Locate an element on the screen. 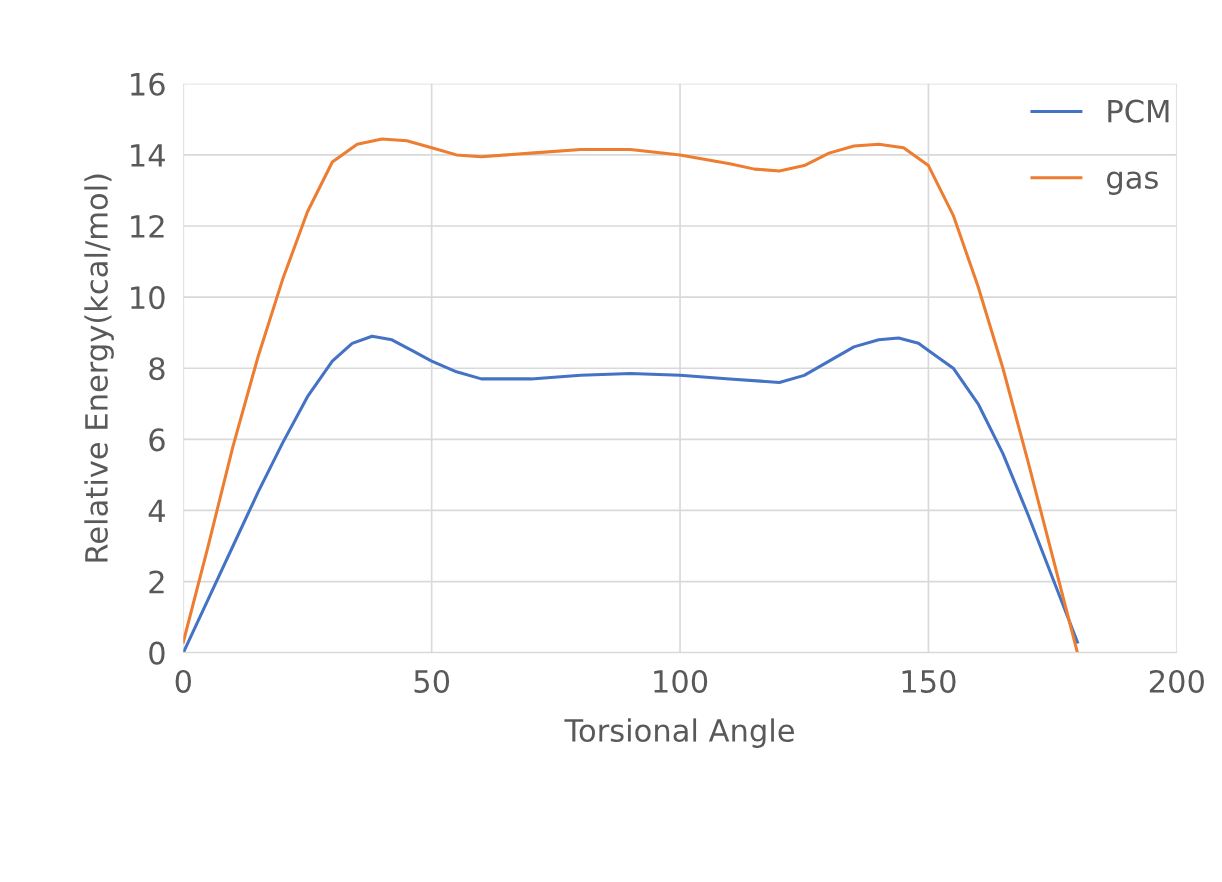  x-tick-label: 50 is located at coordinates (432, 681).